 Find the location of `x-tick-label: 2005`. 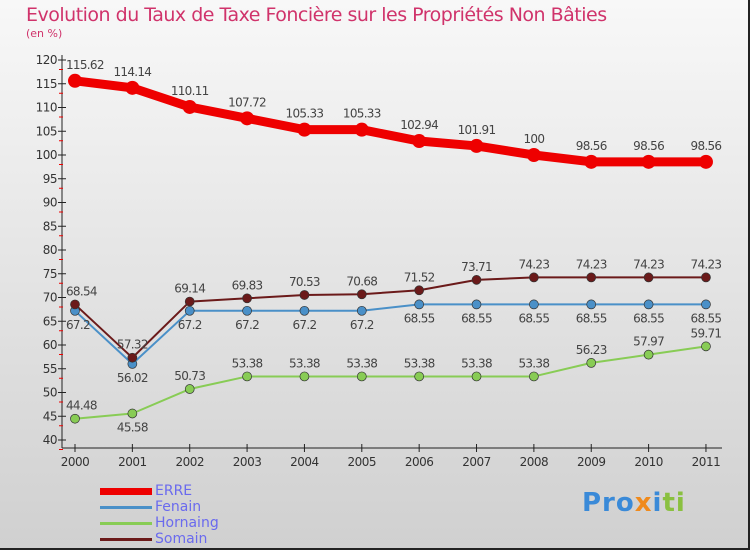

x-tick-label: 2005 is located at coordinates (362, 462).